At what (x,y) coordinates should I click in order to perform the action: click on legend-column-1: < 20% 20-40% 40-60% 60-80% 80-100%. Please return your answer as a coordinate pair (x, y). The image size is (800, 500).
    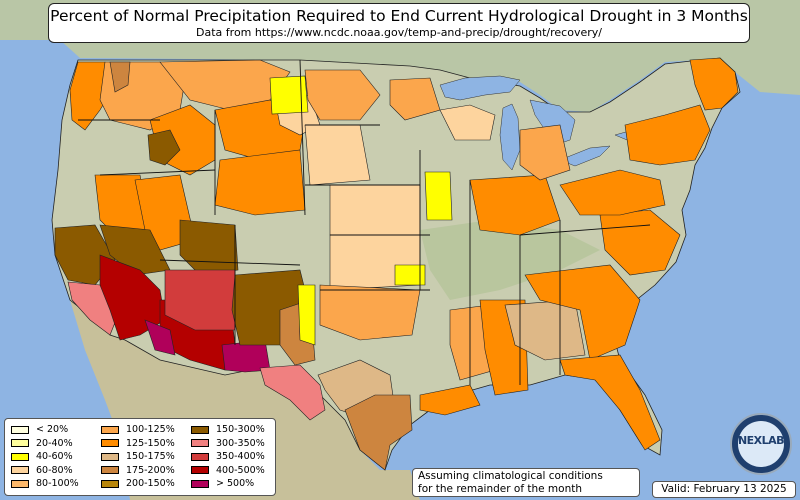
    Looking at the image, I should click on (45, 457).